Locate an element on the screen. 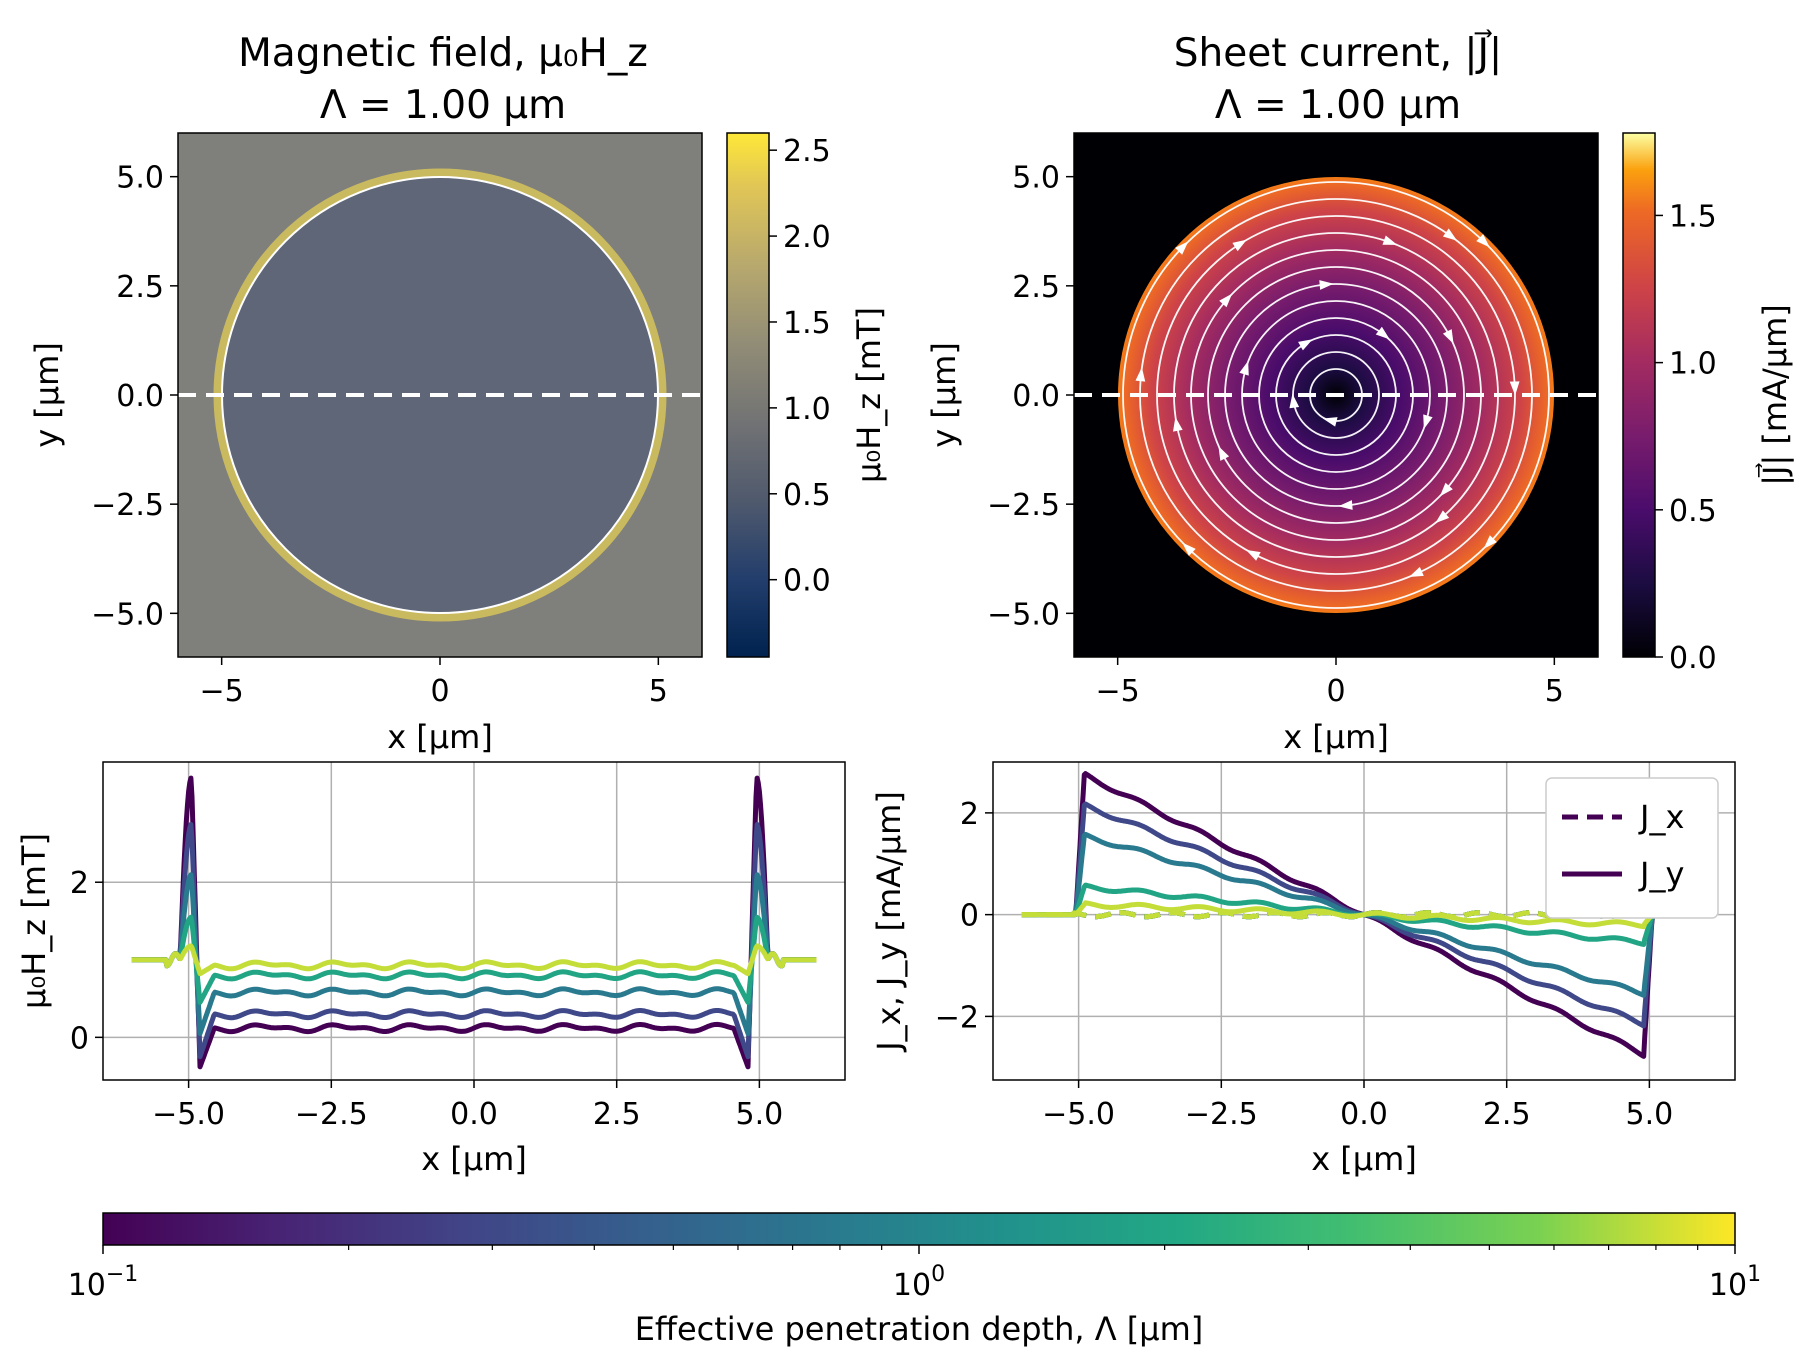 The image size is (1797, 1358). legend: J_x J_y is located at coordinates (1632, 848).